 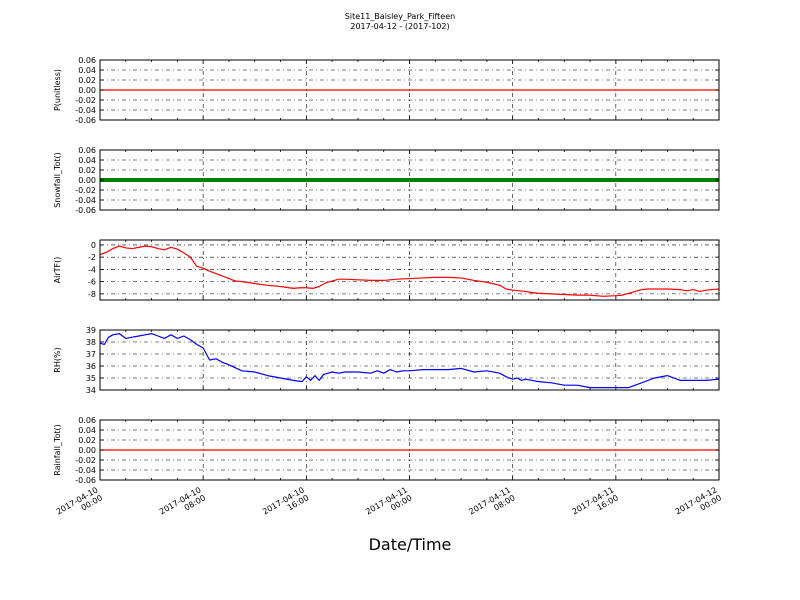 I want to click on y-tick-label: 36, so click(x=91, y=366).